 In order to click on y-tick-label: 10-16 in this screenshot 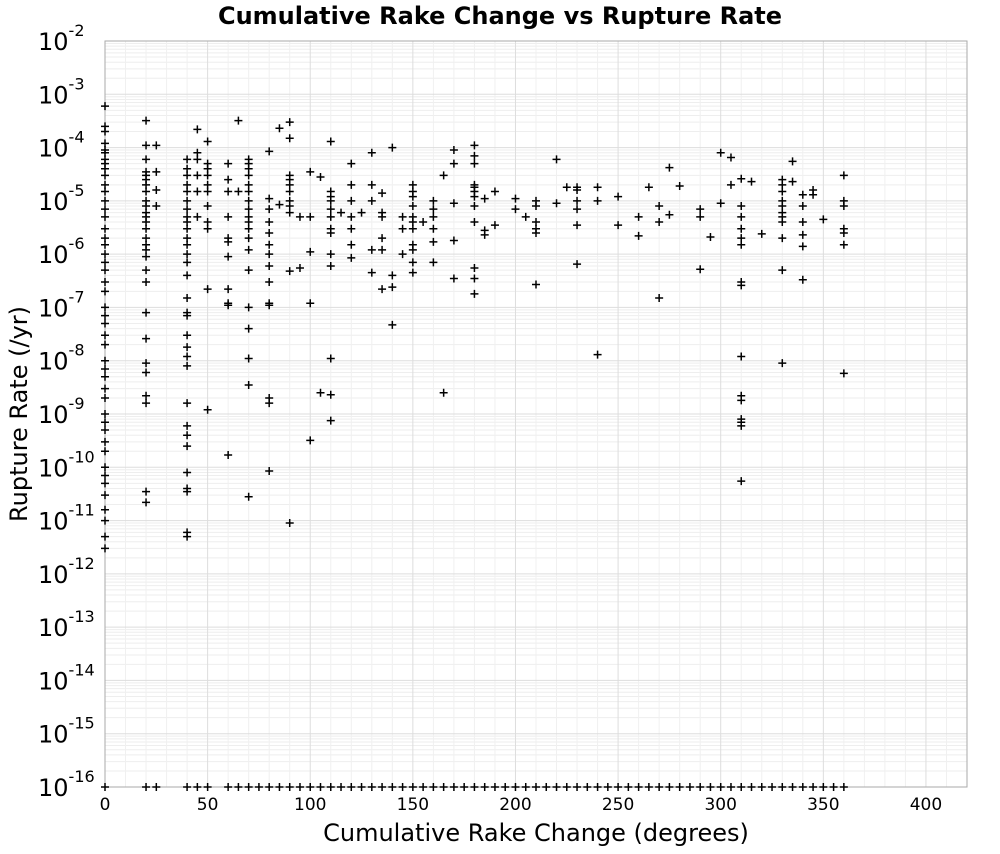, I will do `click(66, 784)`.